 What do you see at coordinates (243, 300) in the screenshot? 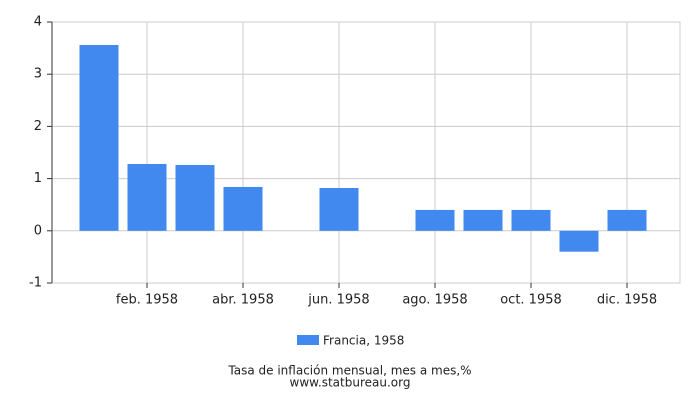
I see `x-tick-label: abr. 1958` at bounding box center [243, 300].